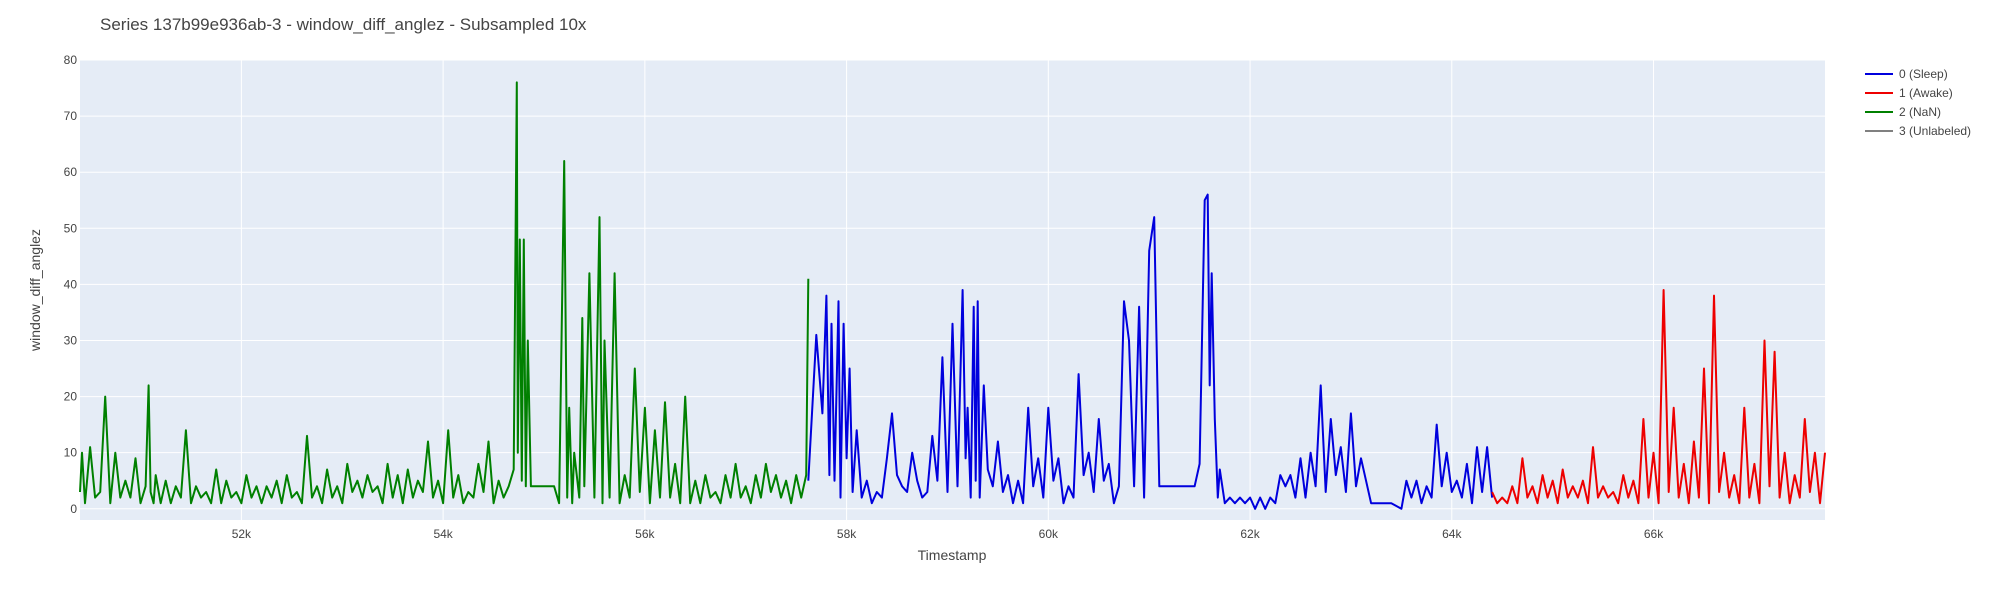 The height and width of the screenshot is (605, 2000). Describe the element at coordinates (71, 340) in the screenshot. I see `y-tick-label: 30` at that location.